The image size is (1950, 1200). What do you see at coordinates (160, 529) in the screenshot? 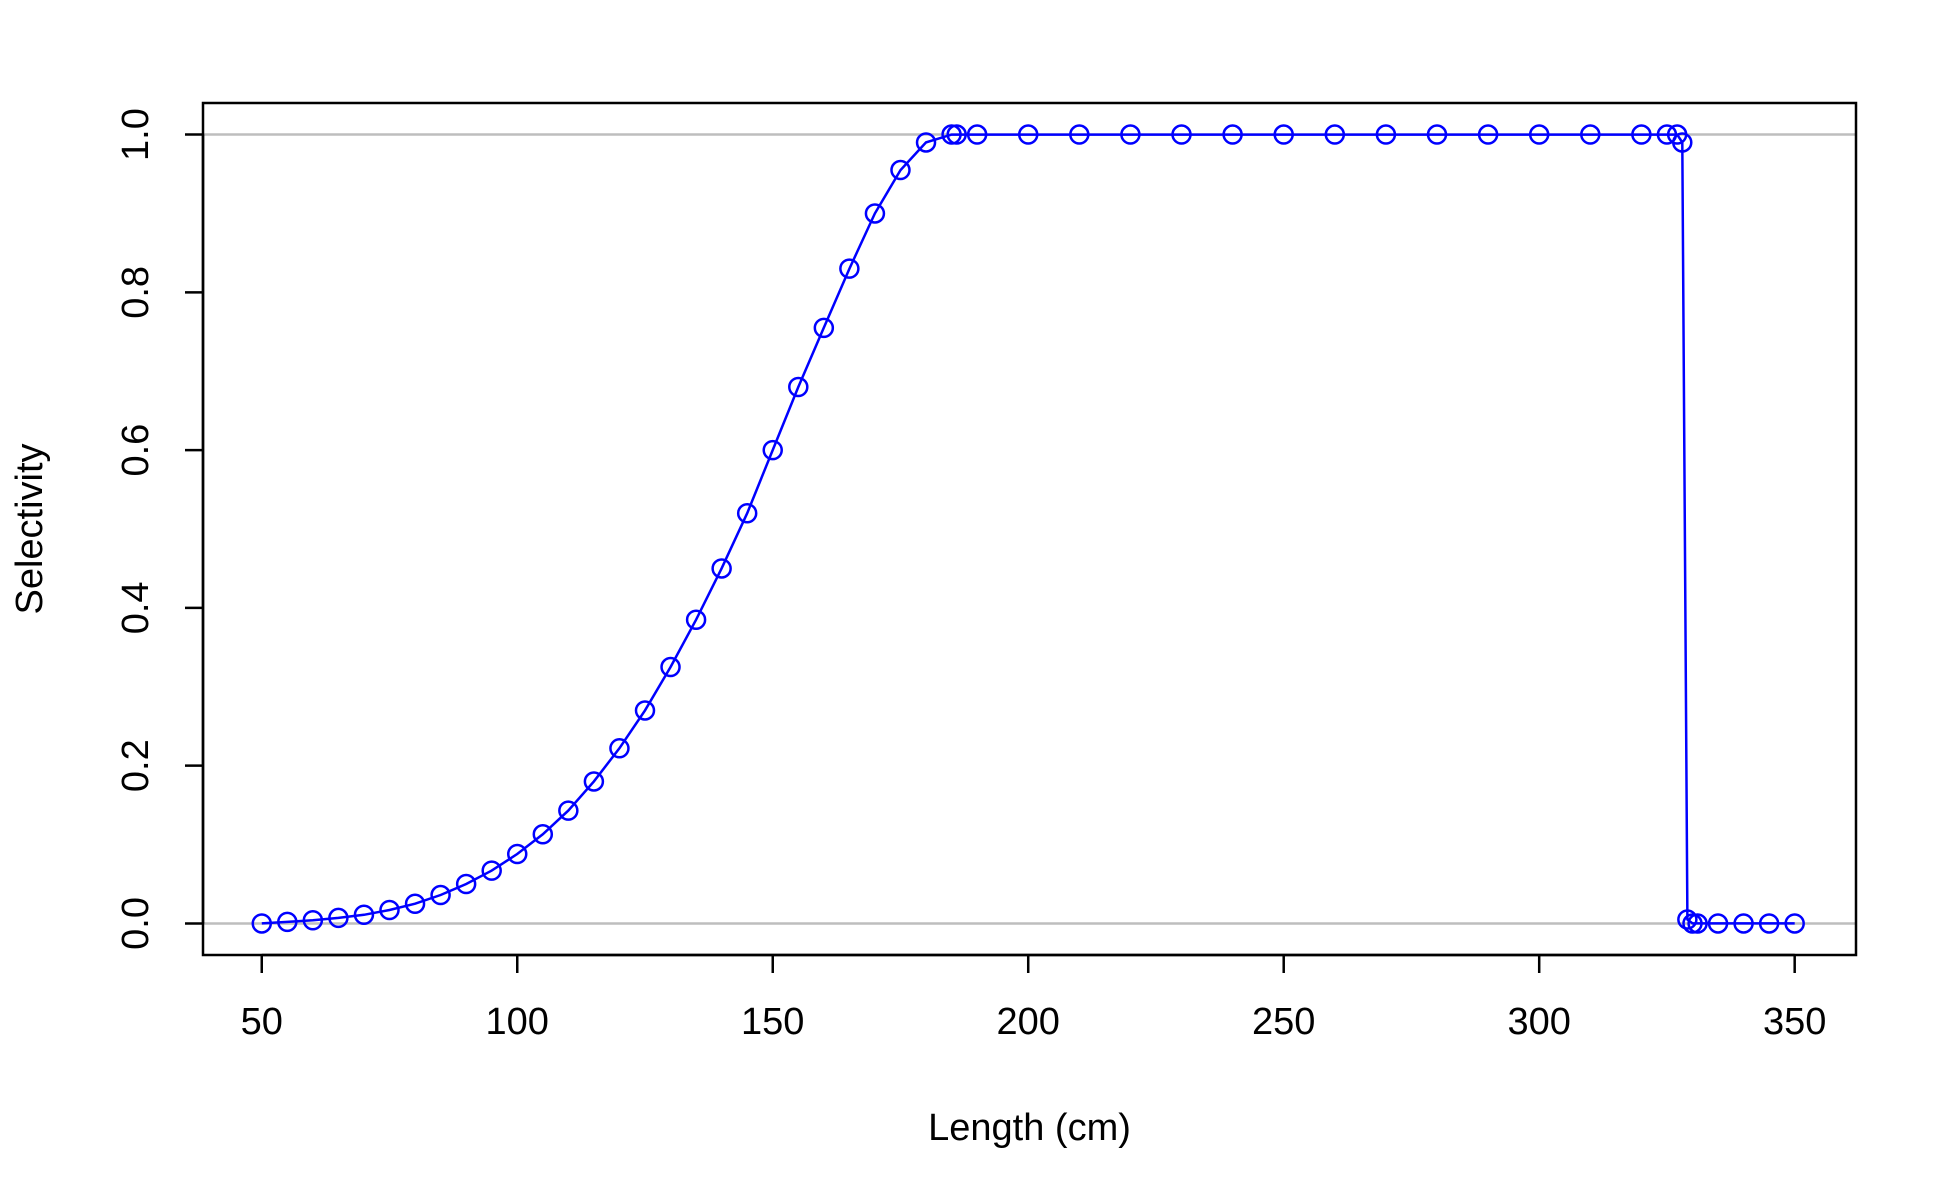
I see `y-axis: 0.0 0.2 0.4 0.6 0.8 1.0` at bounding box center [160, 529].